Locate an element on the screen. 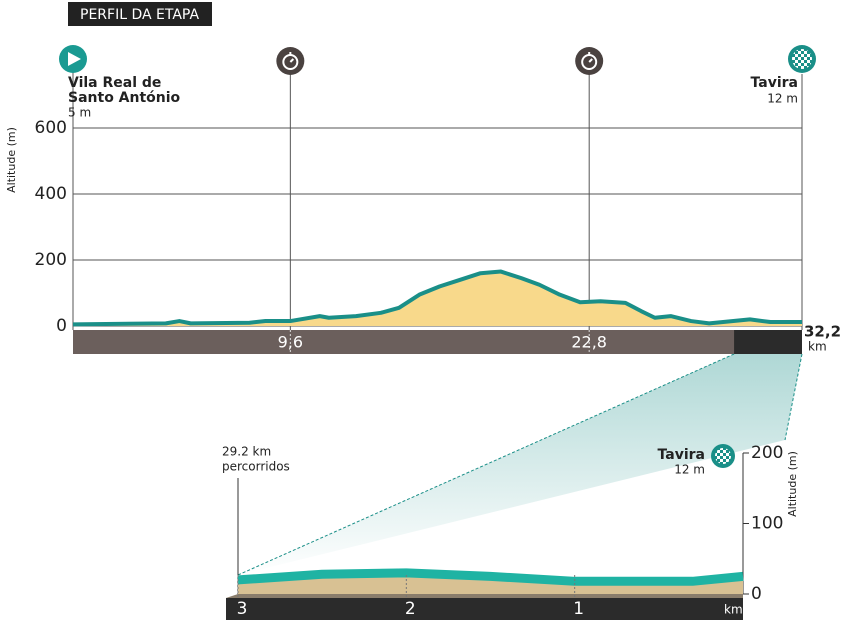 Image resolution: width=860 pixels, height=624 pixels. y-tick-label: 400 is located at coordinates (51, 194).